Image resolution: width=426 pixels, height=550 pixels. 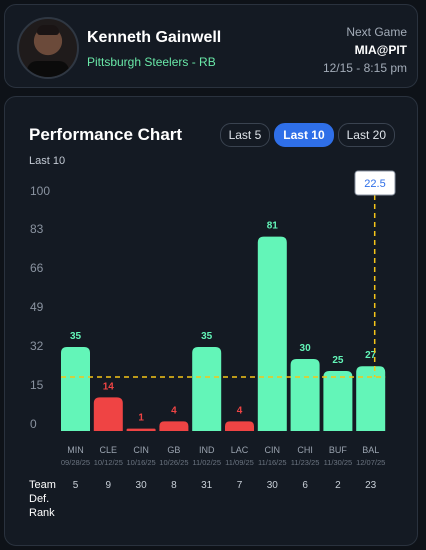 What do you see at coordinates (371, 485) in the screenshot?
I see `def-rank-value: 23` at bounding box center [371, 485].